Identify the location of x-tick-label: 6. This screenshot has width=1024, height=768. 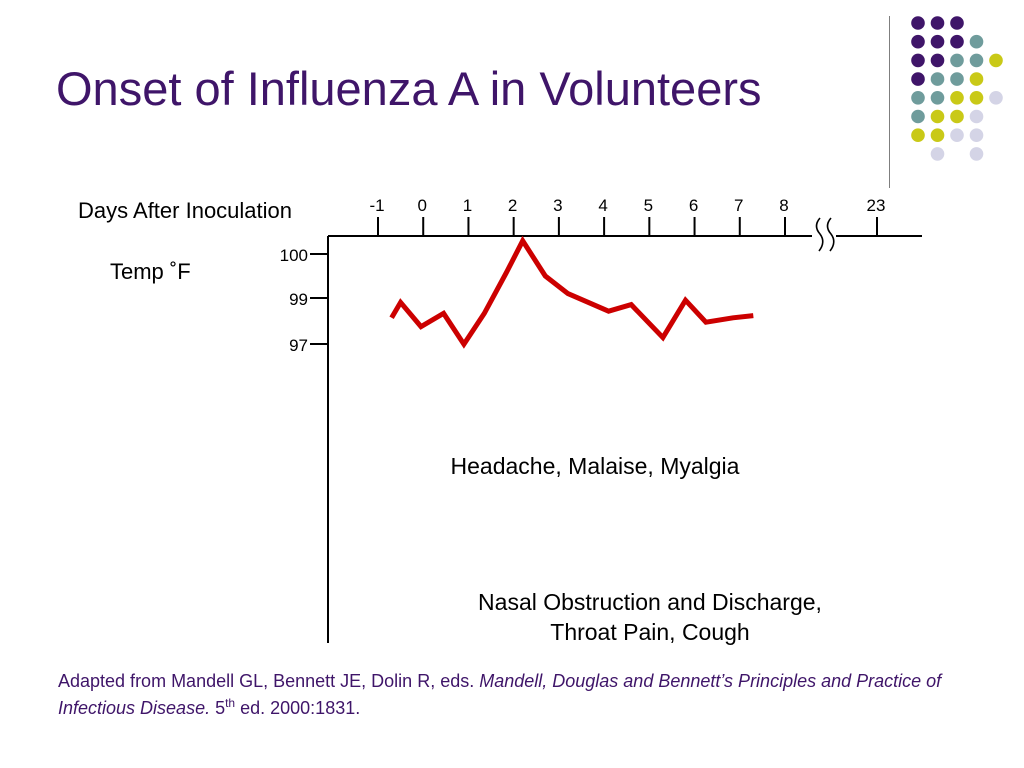
(693, 205).